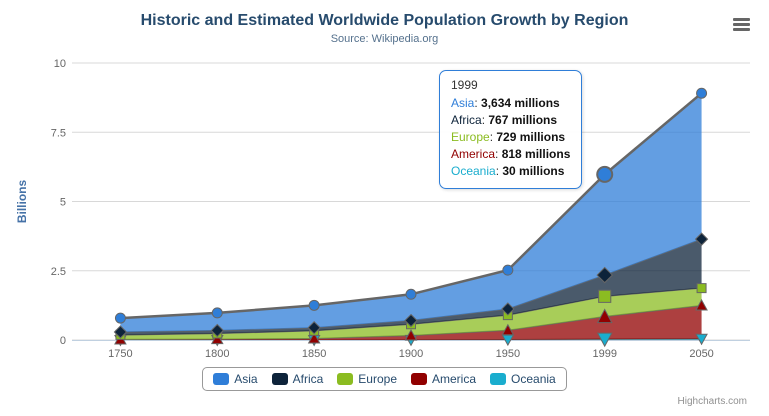 The width and height of the screenshot is (769, 416). Describe the element at coordinates (377, 379) in the screenshot. I see `legend-label: Europe` at that location.